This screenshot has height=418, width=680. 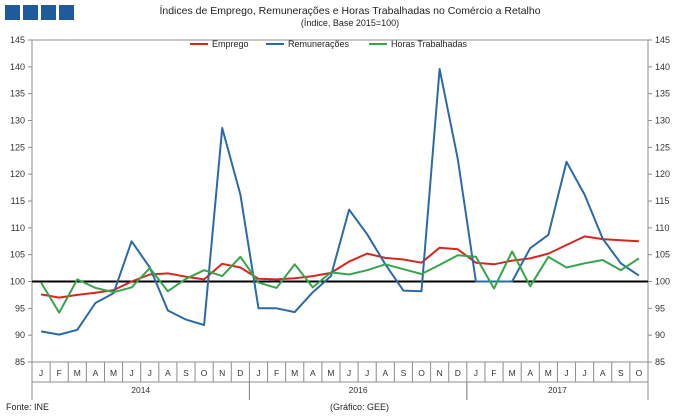 What do you see at coordinates (18, 201) in the screenshot?
I see `y-tick-label-left: 115` at bounding box center [18, 201].